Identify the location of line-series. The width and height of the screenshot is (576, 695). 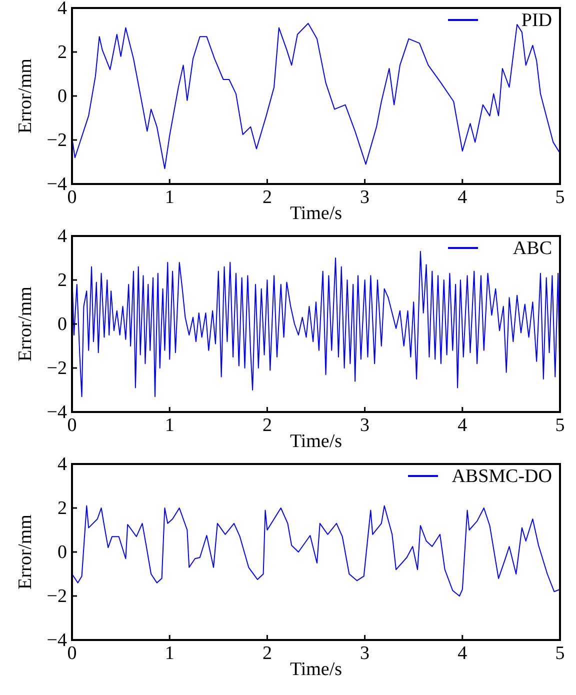
(316, 550).